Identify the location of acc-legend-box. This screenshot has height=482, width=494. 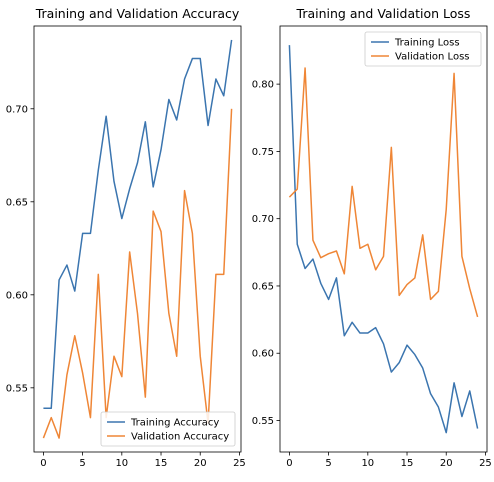
(168, 429).